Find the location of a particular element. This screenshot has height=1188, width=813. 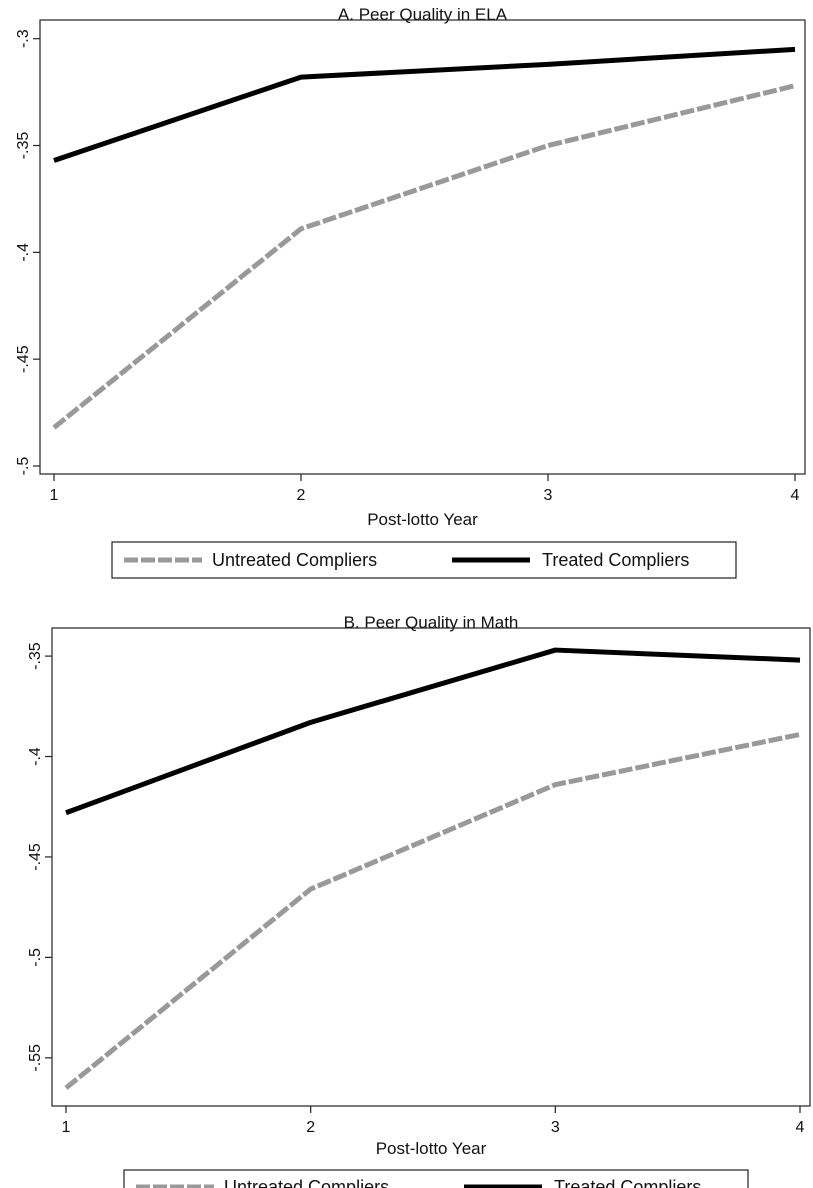

chart-title: A. Peer Quality in ELA is located at coordinates (423, 14).